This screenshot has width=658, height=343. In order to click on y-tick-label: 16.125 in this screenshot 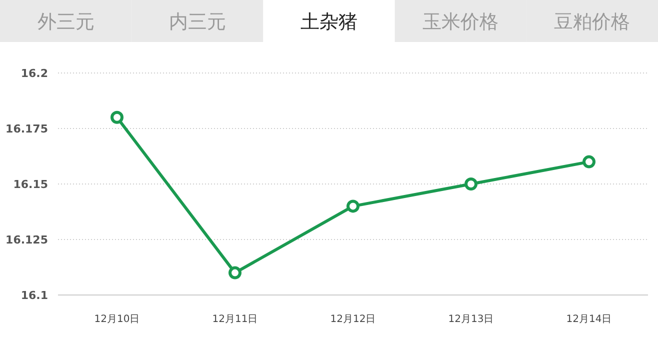, I will do `click(27, 240)`.